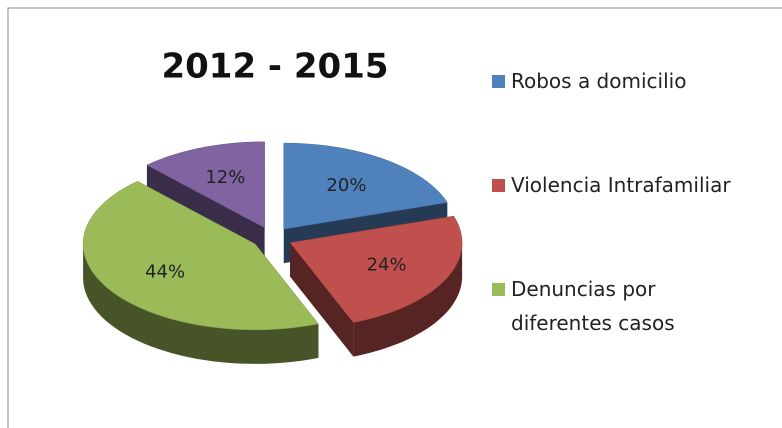  I want to click on data-label: 24%, so click(387, 264).